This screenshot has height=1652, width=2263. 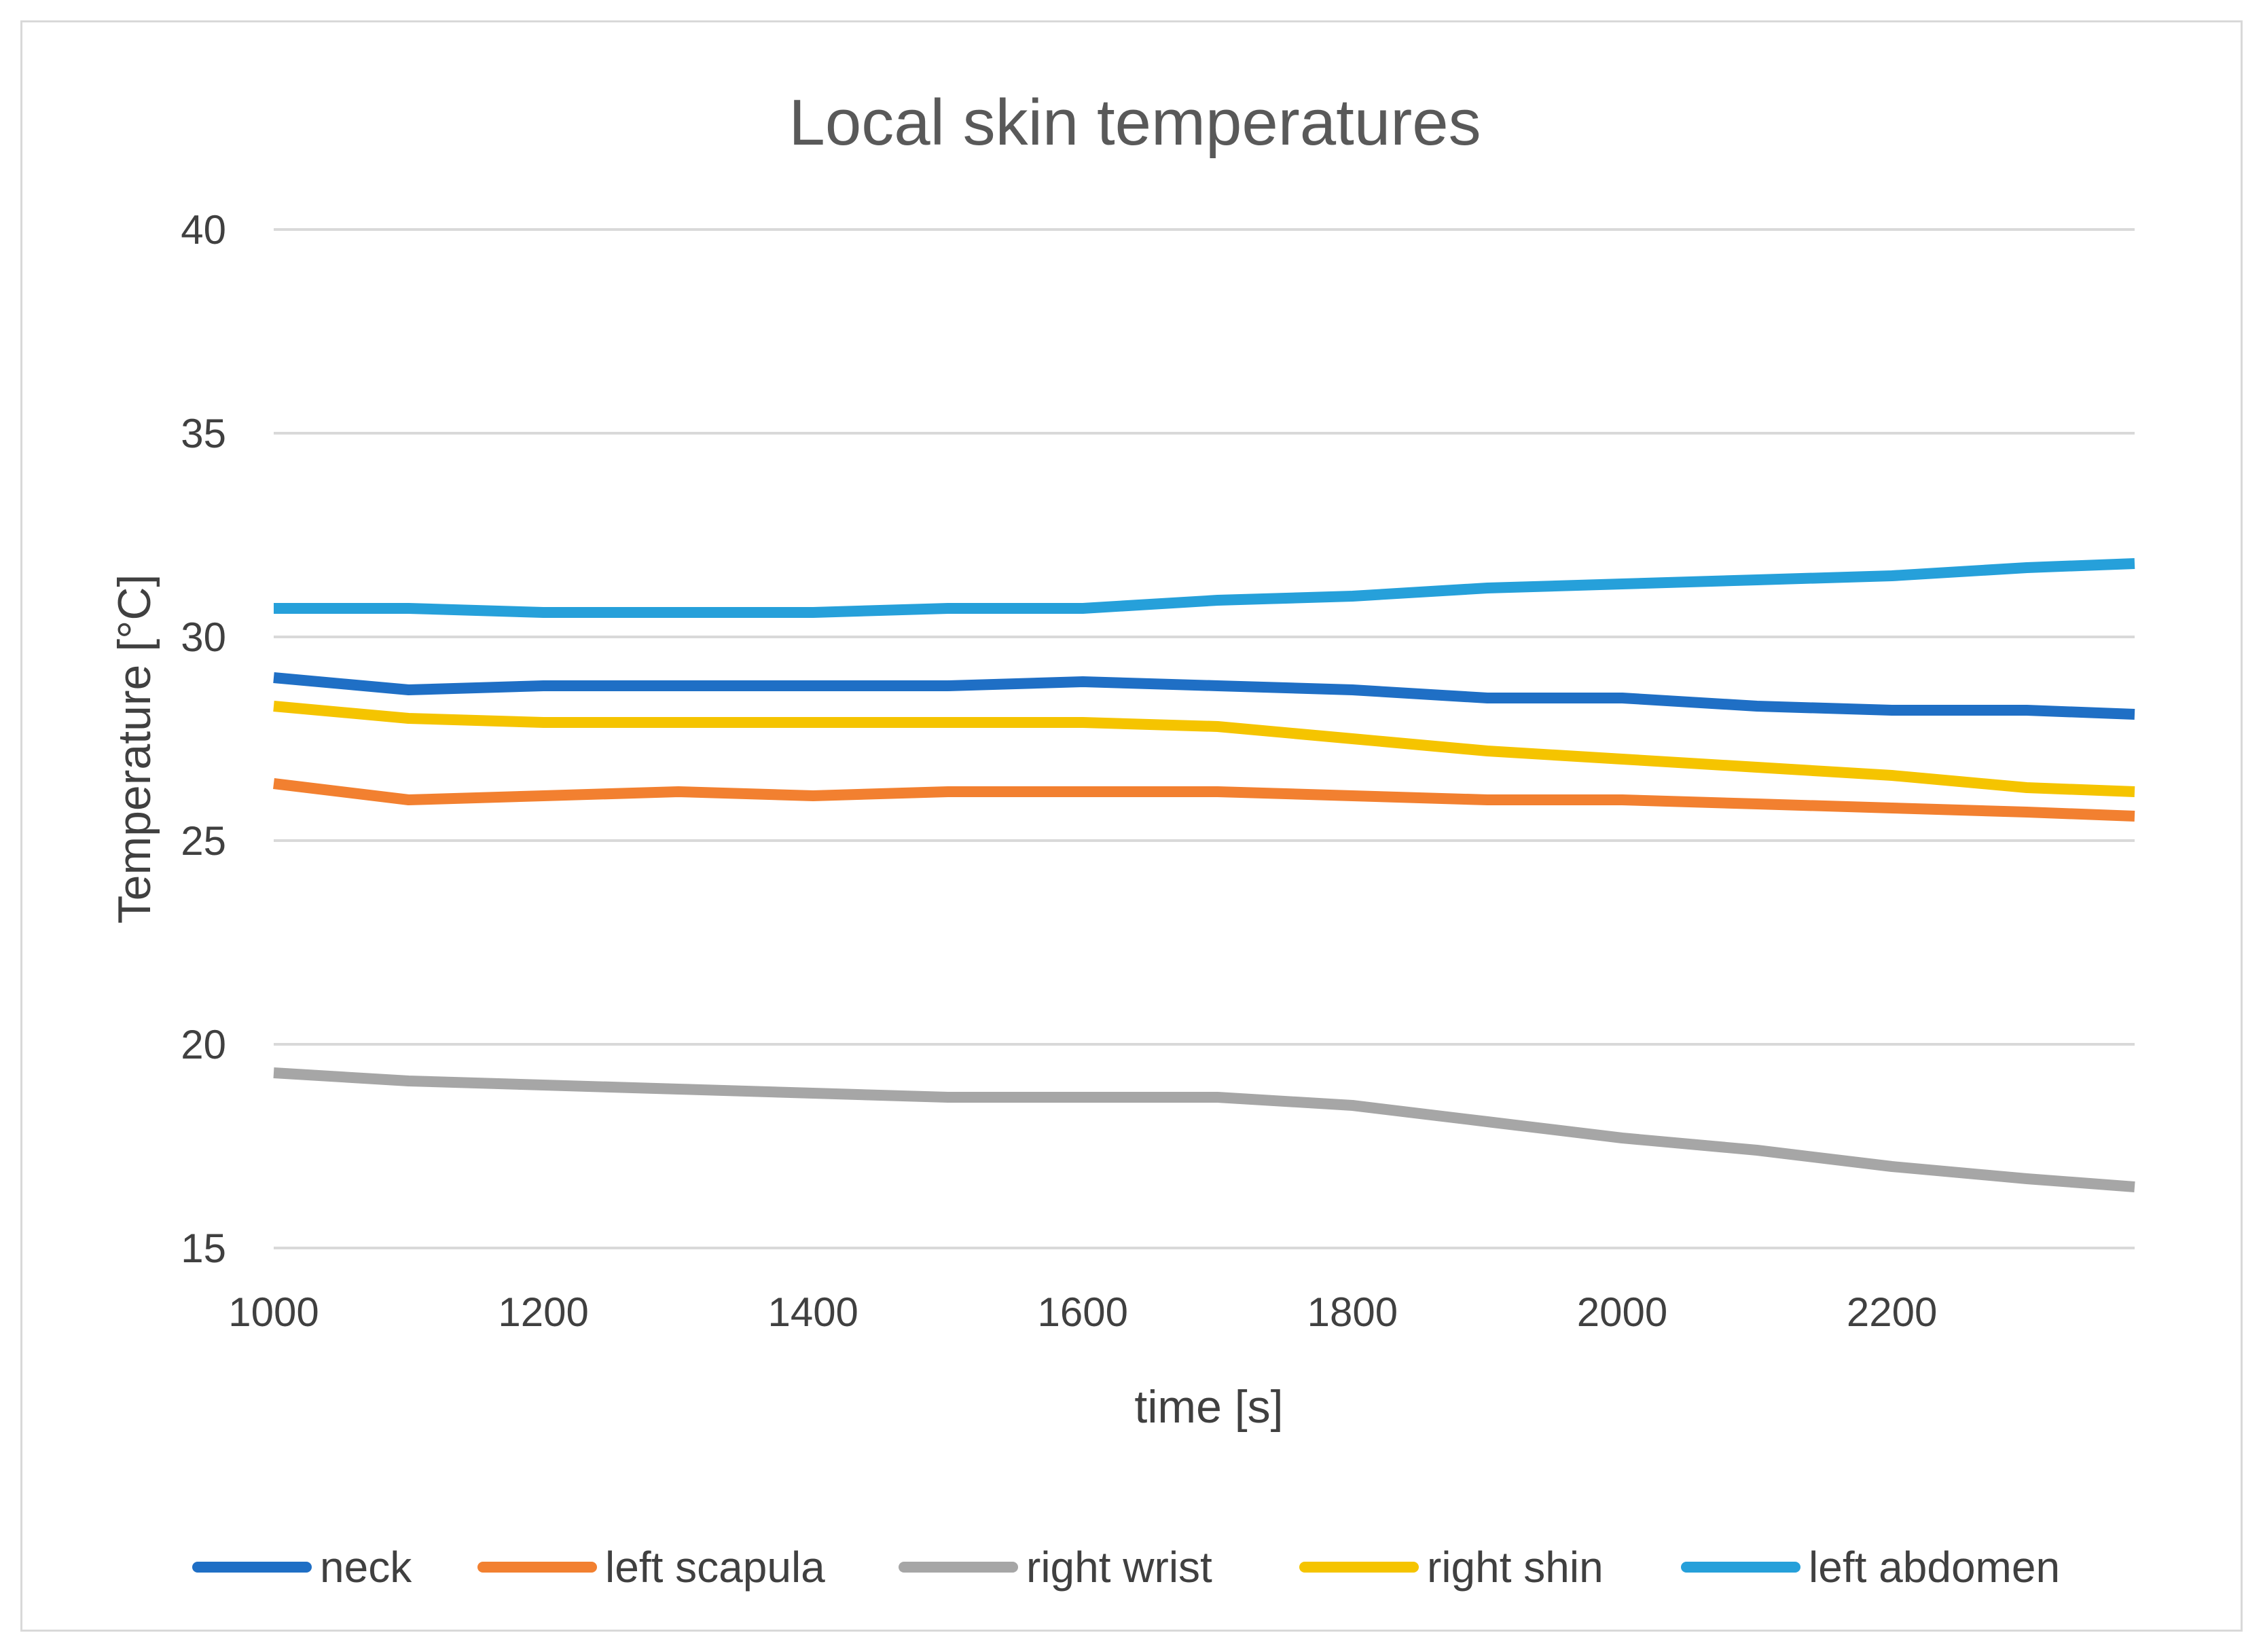 What do you see at coordinates (1204, 800) in the screenshot?
I see `series-line-left-scapula` at bounding box center [1204, 800].